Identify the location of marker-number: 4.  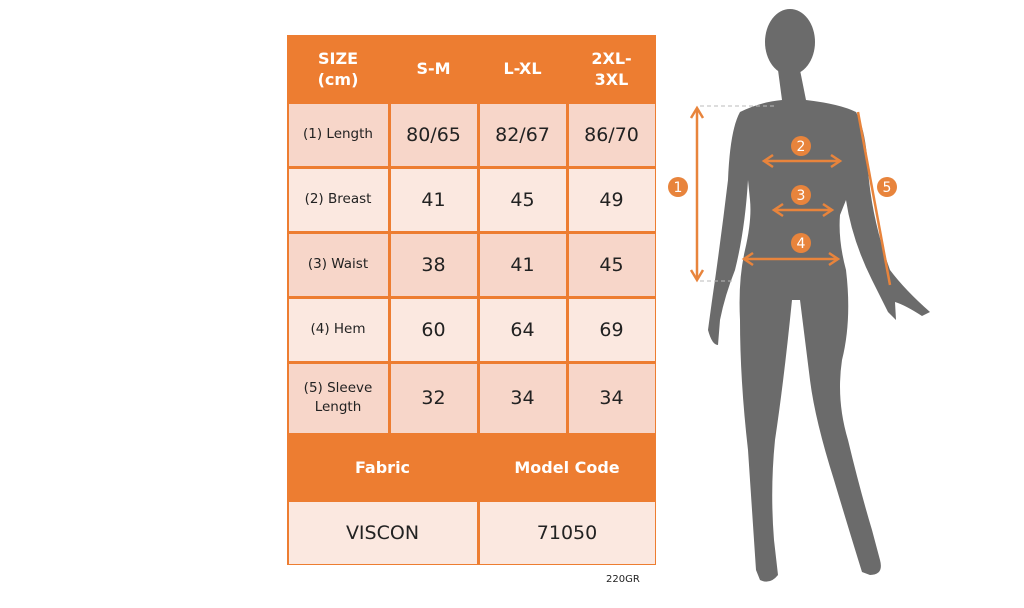
(801, 244).